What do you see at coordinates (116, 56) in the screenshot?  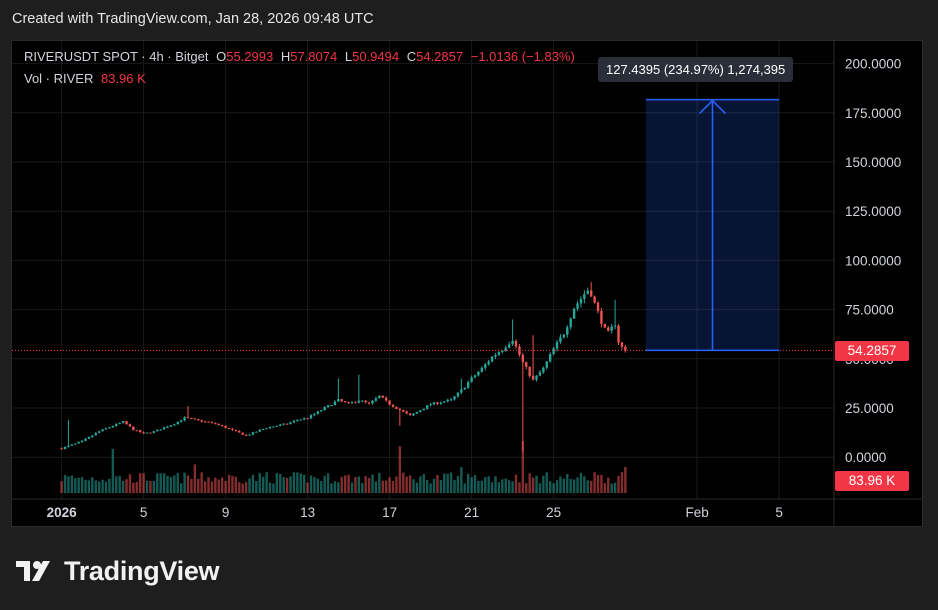 I see `symbol-description: RIVERUSDT SPOT · 4h · Bitget` at bounding box center [116, 56].